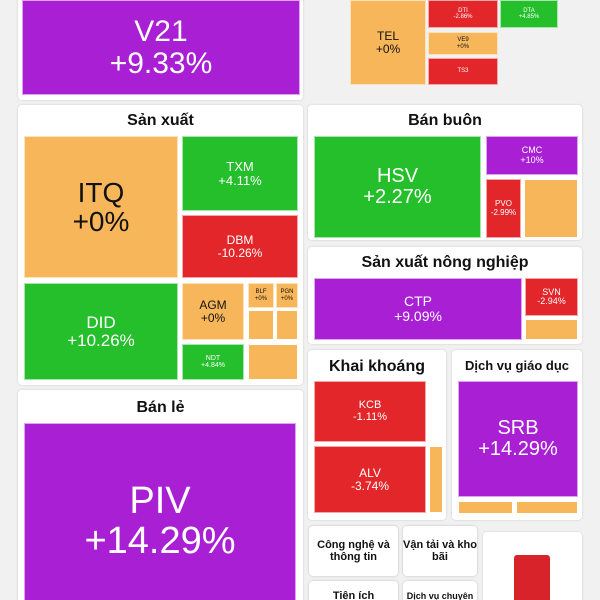 This screenshot has height=600, width=600. What do you see at coordinates (463, 10) in the screenshot?
I see `tile-ticker: DTI` at bounding box center [463, 10].